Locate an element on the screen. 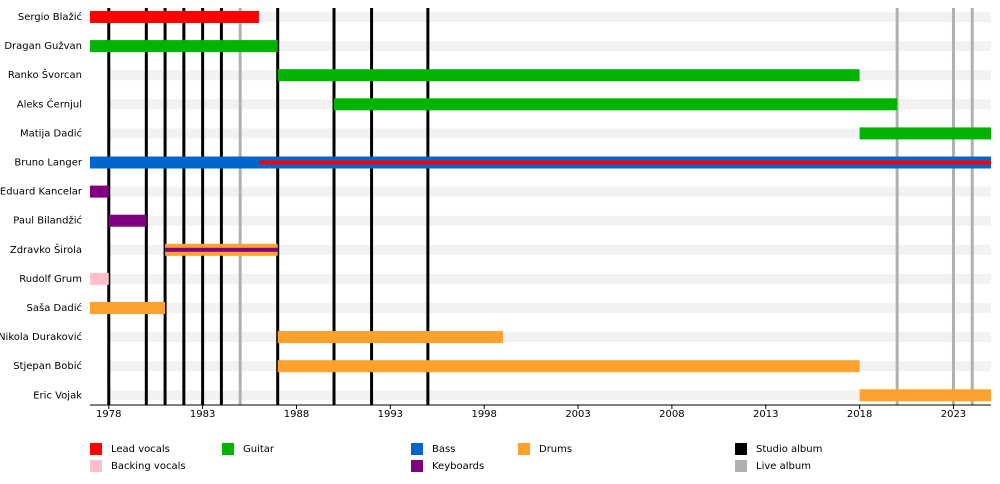 The width and height of the screenshot is (1000, 484). member-name: Saša Dadić is located at coordinates (54, 308).